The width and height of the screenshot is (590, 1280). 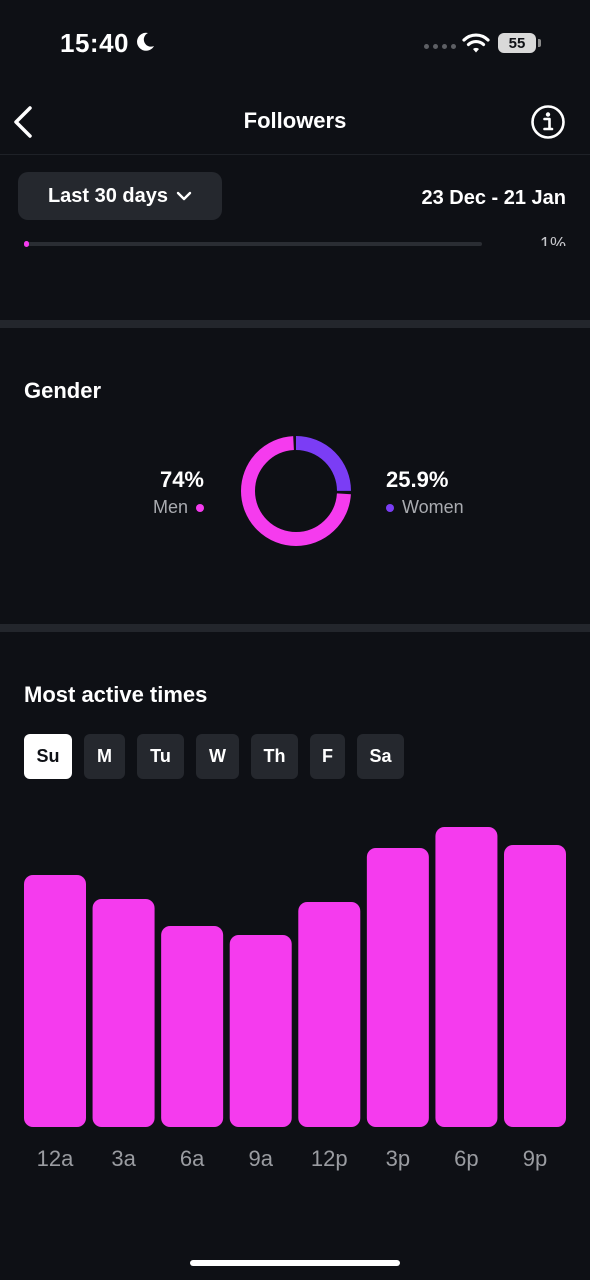 What do you see at coordinates (466, 977) in the screenshot?
I see `bar-6p` at bounding box center [466, 977].